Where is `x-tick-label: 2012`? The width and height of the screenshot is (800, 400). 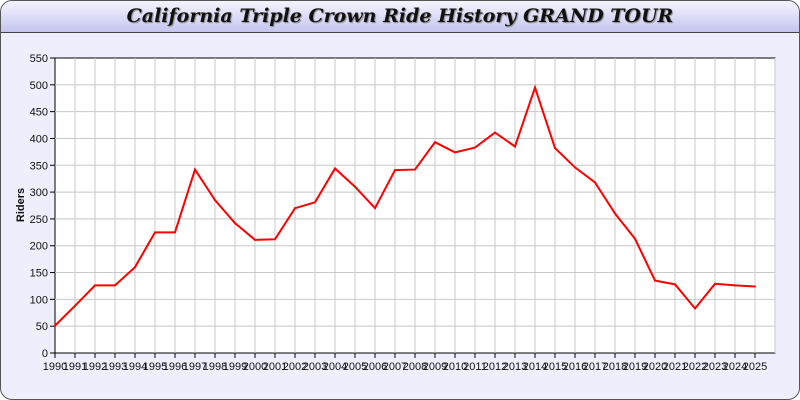 x-tick-label: 2012 is located at coordinates (495, 367).